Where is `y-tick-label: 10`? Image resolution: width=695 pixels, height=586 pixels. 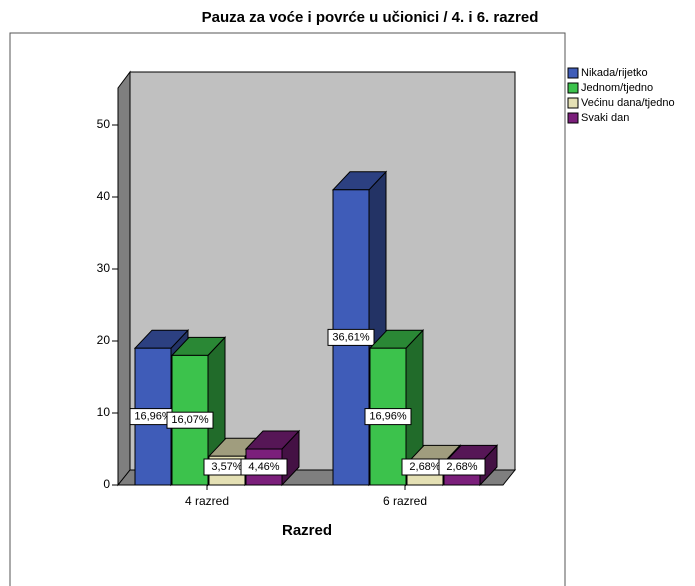 y-tick-label: 10 is located at coordinates (104, 412).